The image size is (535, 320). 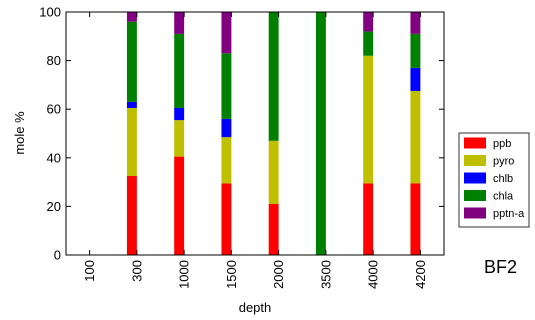 What do you see at coordinates (325, 274) in the screenshot?
I see `x-tick-label: 3500` at bounding box center [325, 274].